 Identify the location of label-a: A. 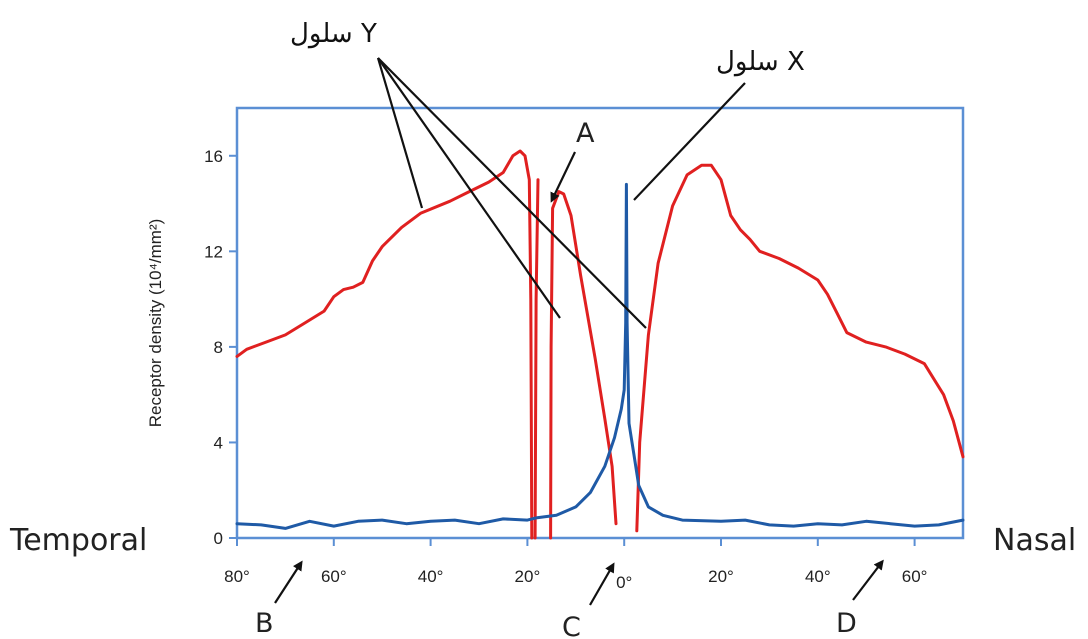
(585, 133).